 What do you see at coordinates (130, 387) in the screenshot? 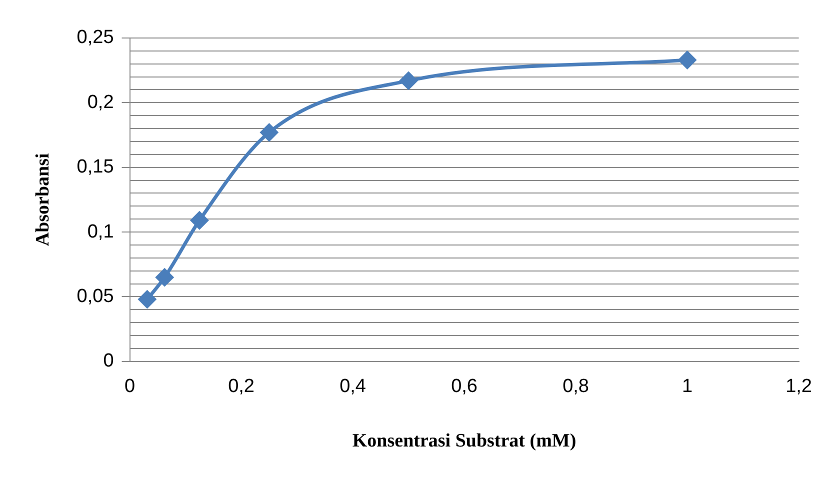
I see `x-tick-label: 0` at bounding box center [130, 387].